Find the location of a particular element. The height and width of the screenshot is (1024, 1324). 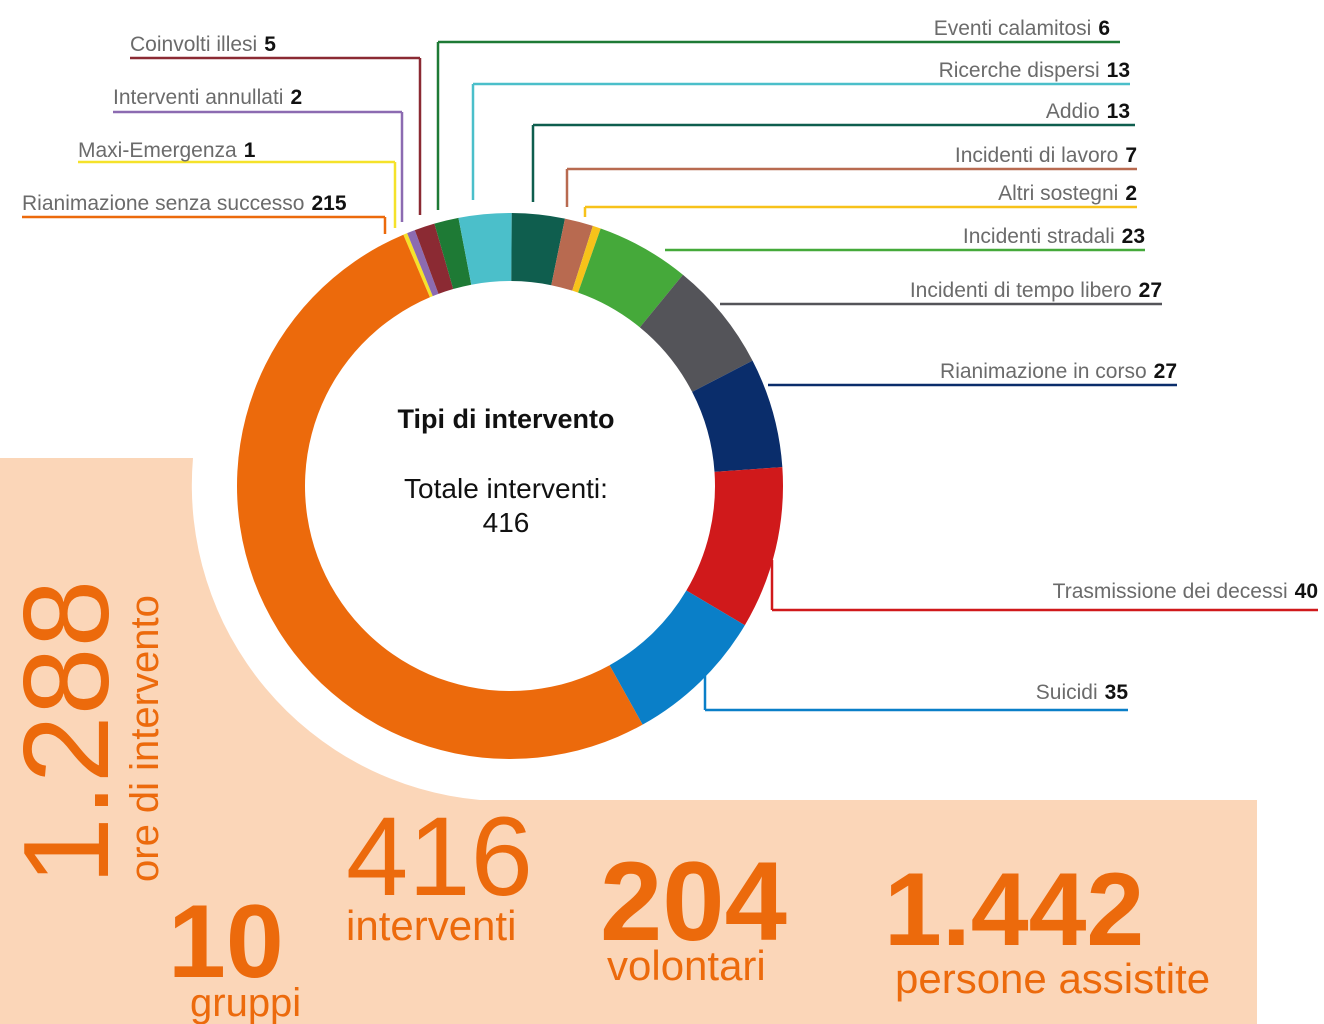

slice-label: Incidenti di lavoro 7 is located at coordinates (1046, 155).